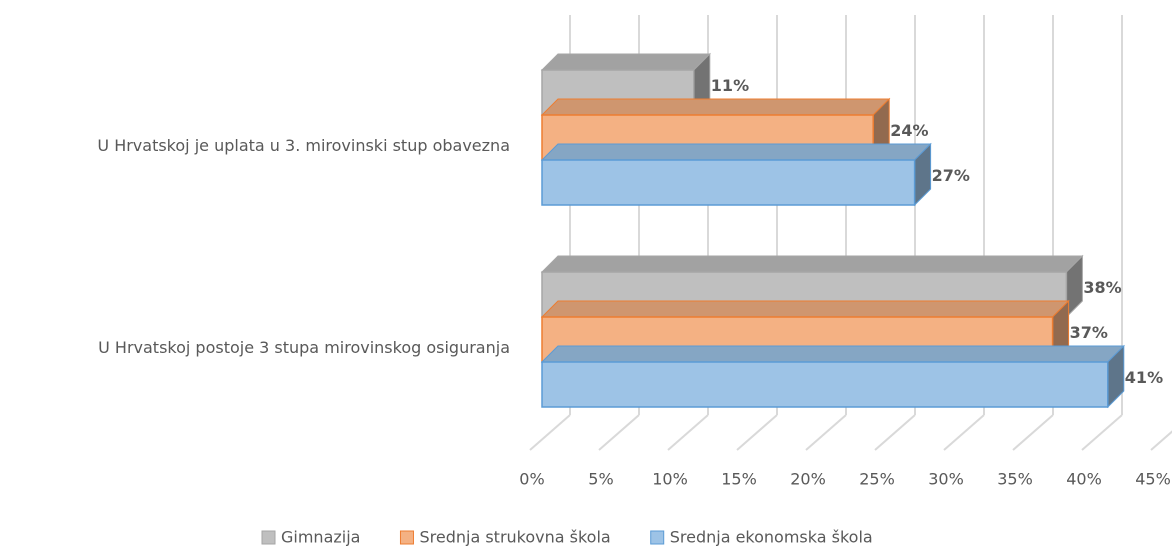 The height and width of the screenshot is (548, 1172). I want to click on value-label: 24%, so click(909, 130).